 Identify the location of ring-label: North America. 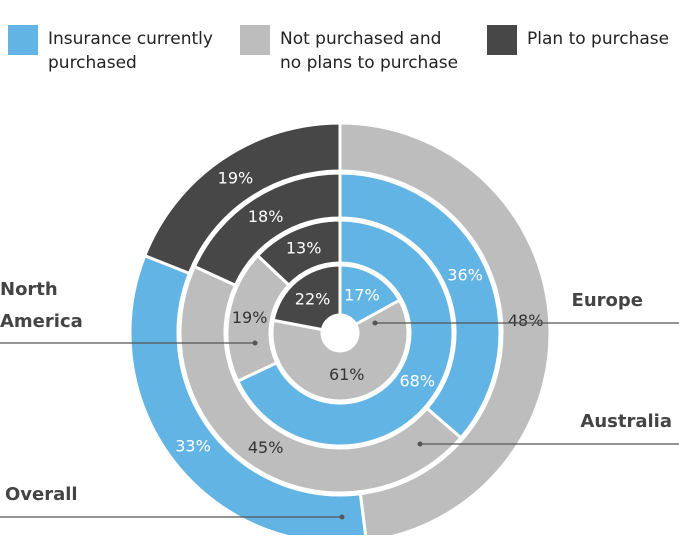
(41, 305).